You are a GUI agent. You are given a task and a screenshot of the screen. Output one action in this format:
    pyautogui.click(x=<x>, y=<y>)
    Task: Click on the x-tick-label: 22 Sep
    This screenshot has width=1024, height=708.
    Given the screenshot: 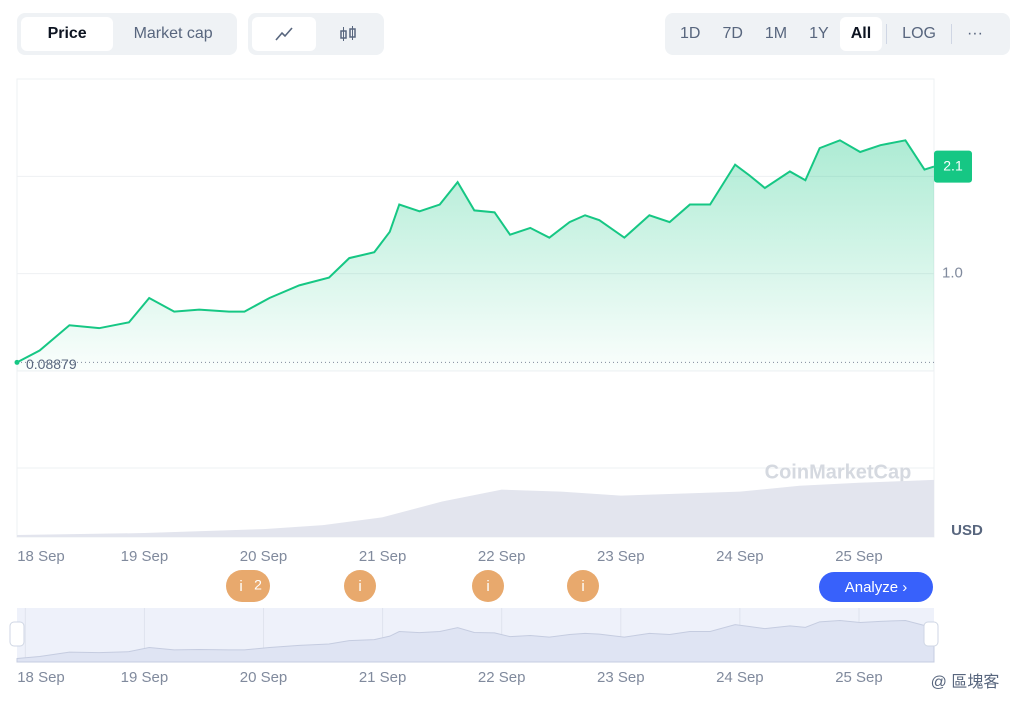 What is the action you would take?
    pyautogui.click(x=502, y=556)
    